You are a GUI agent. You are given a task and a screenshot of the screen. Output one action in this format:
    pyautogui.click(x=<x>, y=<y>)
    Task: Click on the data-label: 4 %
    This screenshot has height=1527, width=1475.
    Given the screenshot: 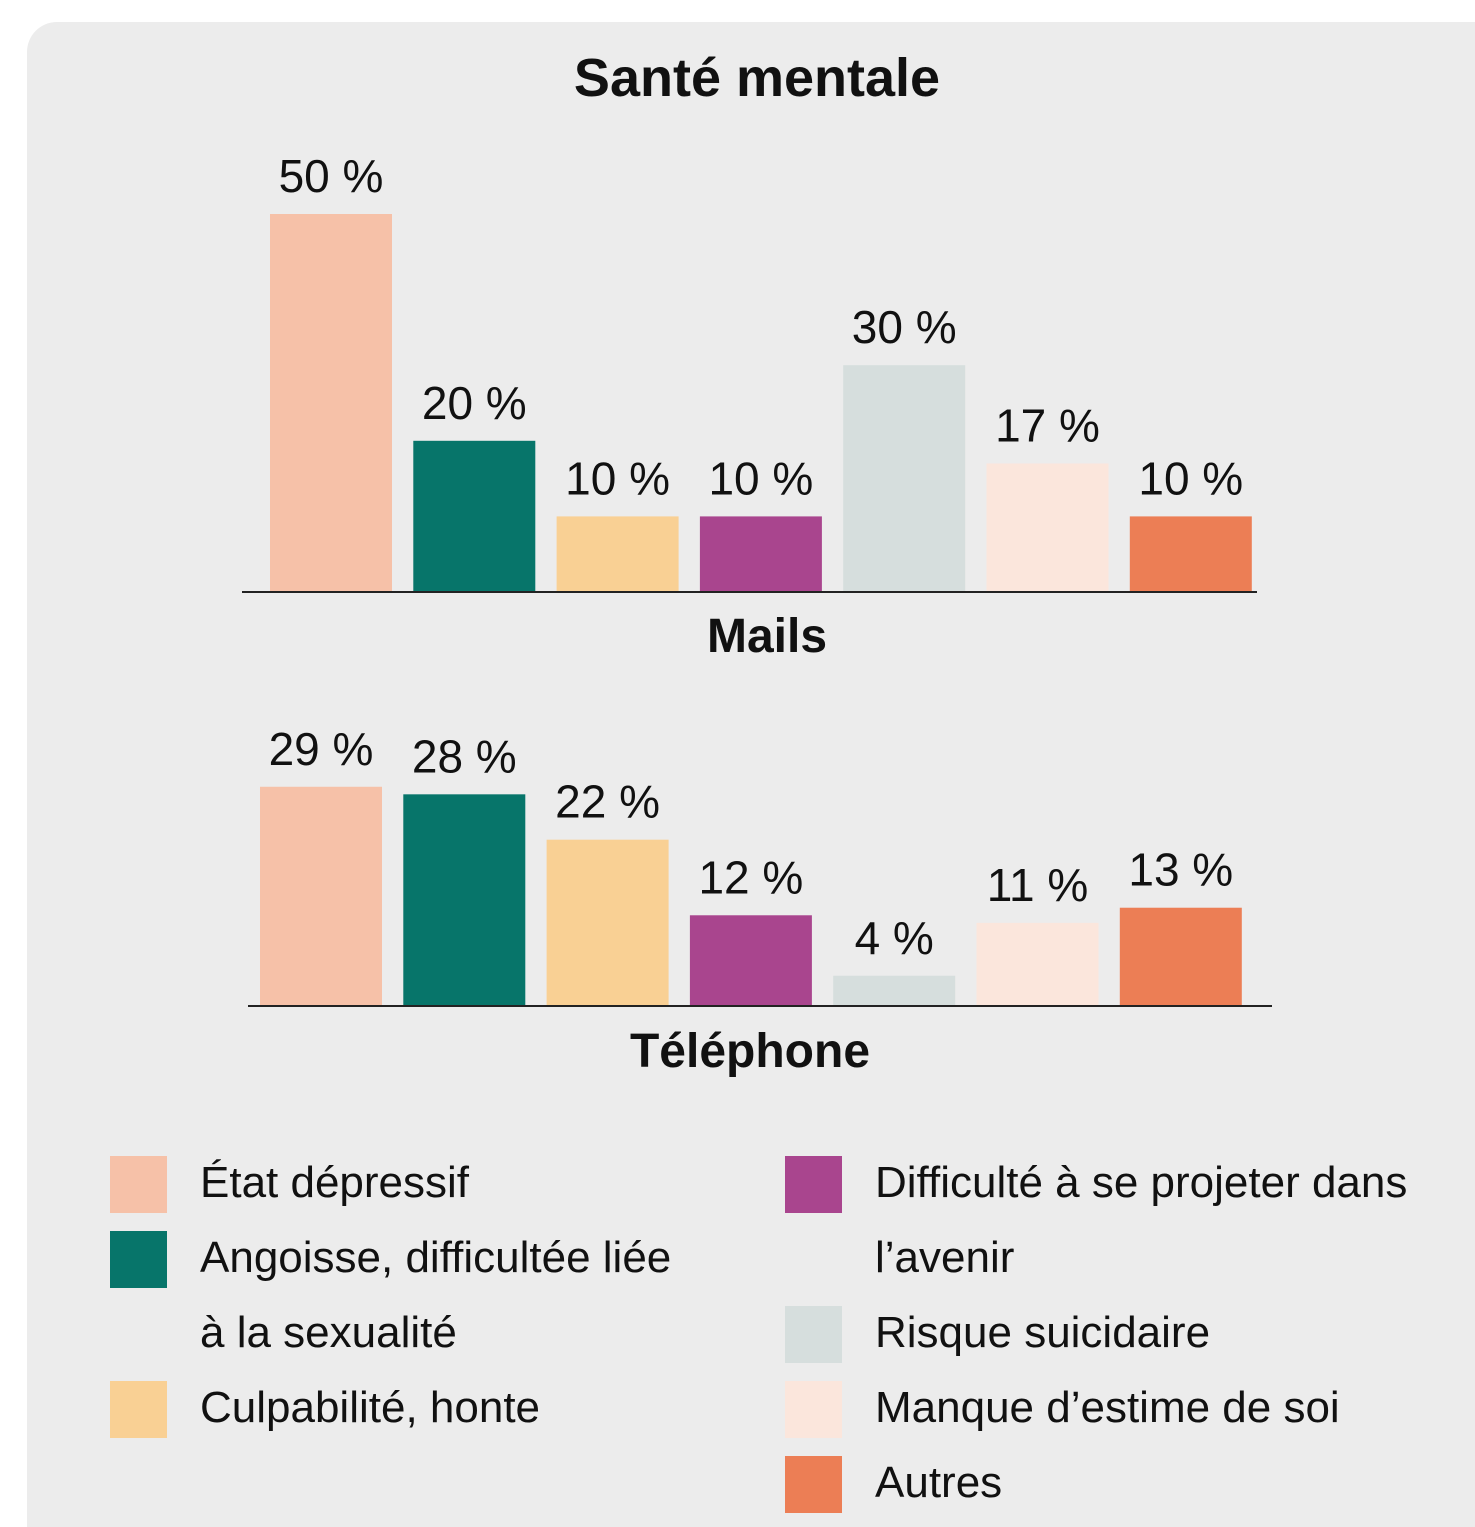 What is the action you would take?
    pyautogui.click(x=894, y=938)
    